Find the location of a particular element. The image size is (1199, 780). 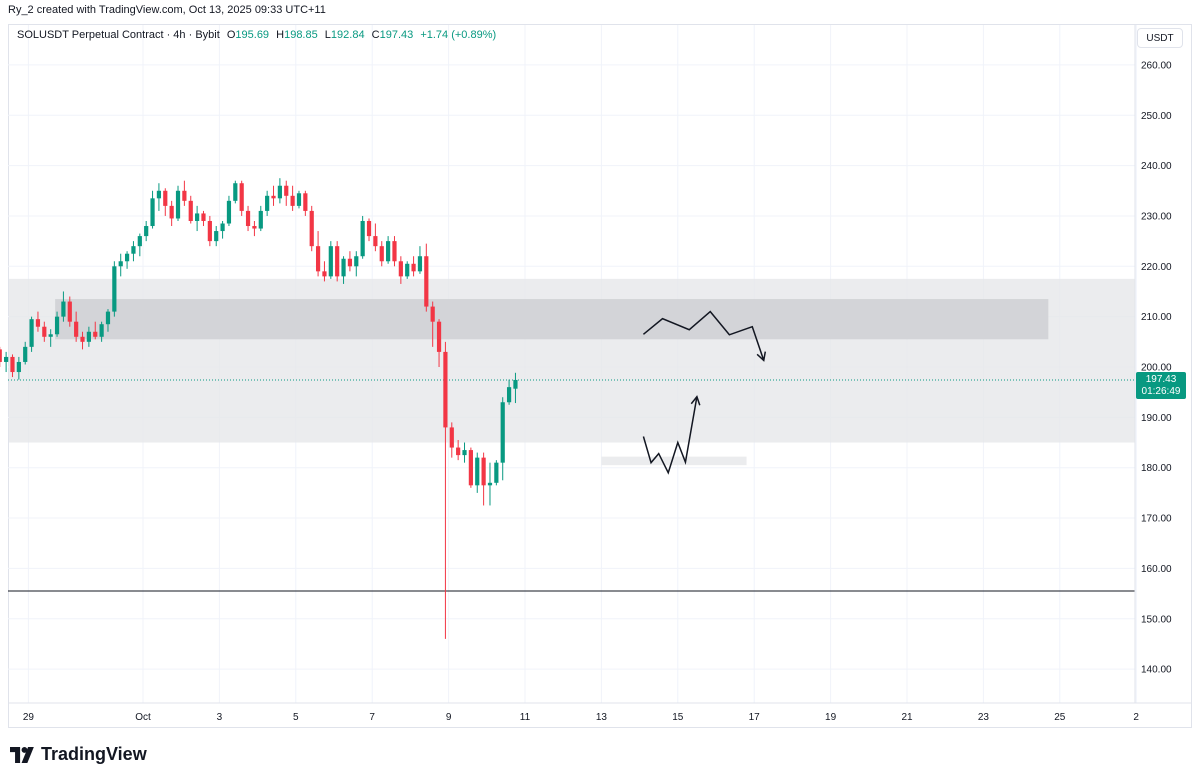

price-tick-label: 240.00 is located at coordinates (1156, 166).